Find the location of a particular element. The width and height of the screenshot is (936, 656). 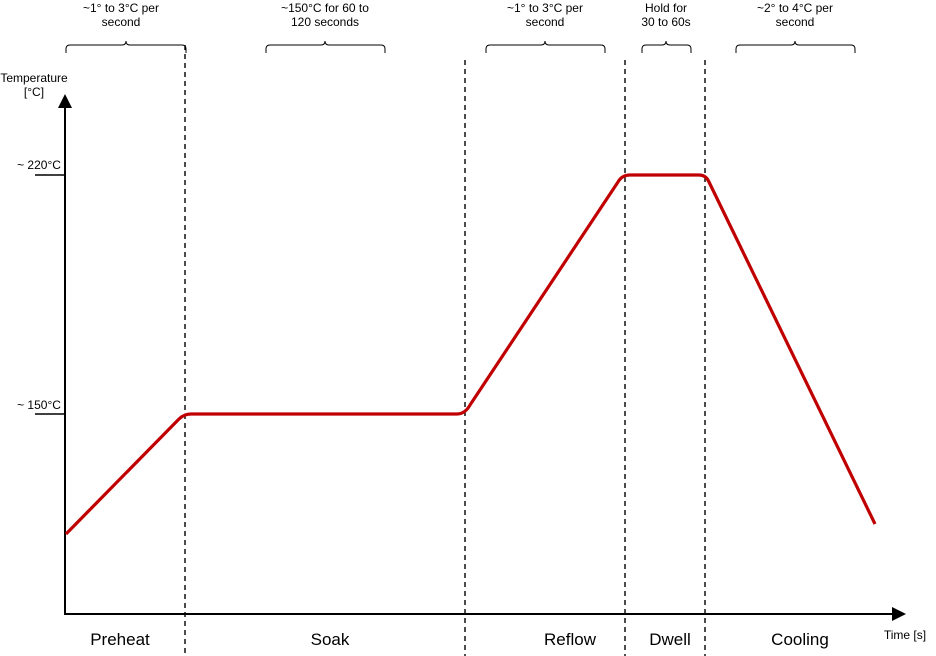

phase-label-cooling: Cooling is located at coordinates (800, 639).